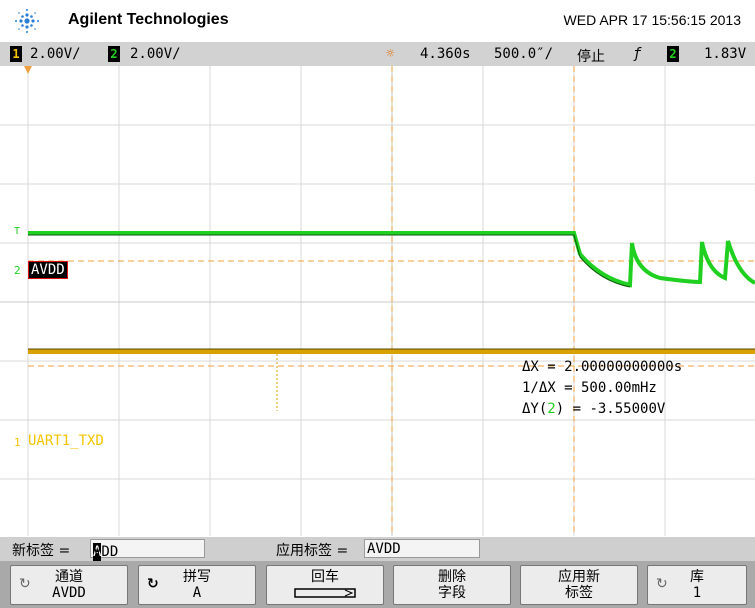 Image resolution: width=755 pixels, height=608 pixels. What do you see at coordinates (652, 20) in the screenshot?
I see `date-time: WED APR 17 15:56:15 2013` at bounding box center [652, 20].